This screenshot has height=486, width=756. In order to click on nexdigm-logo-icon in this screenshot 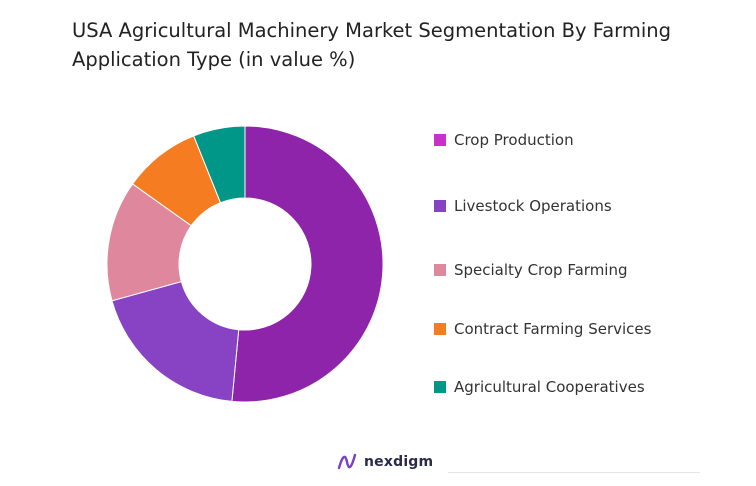, I will do `click(347, 461)`.